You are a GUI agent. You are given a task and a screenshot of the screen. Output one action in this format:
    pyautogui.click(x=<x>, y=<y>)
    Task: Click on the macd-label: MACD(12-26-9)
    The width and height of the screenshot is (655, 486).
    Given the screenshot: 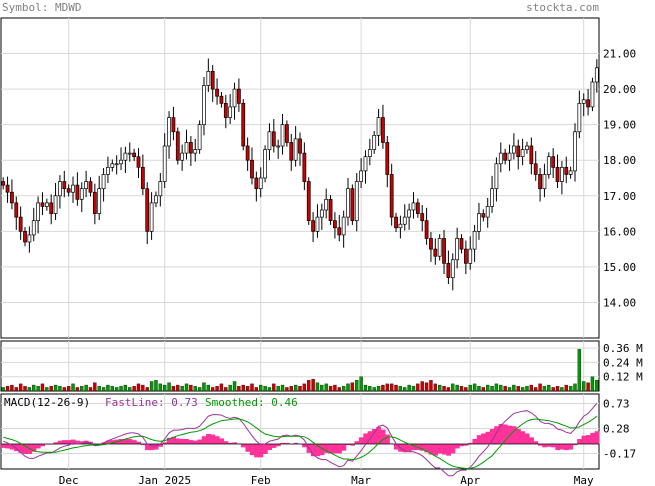 What is the action you would take?
    pyautogui.click(x=47, y=402)
    